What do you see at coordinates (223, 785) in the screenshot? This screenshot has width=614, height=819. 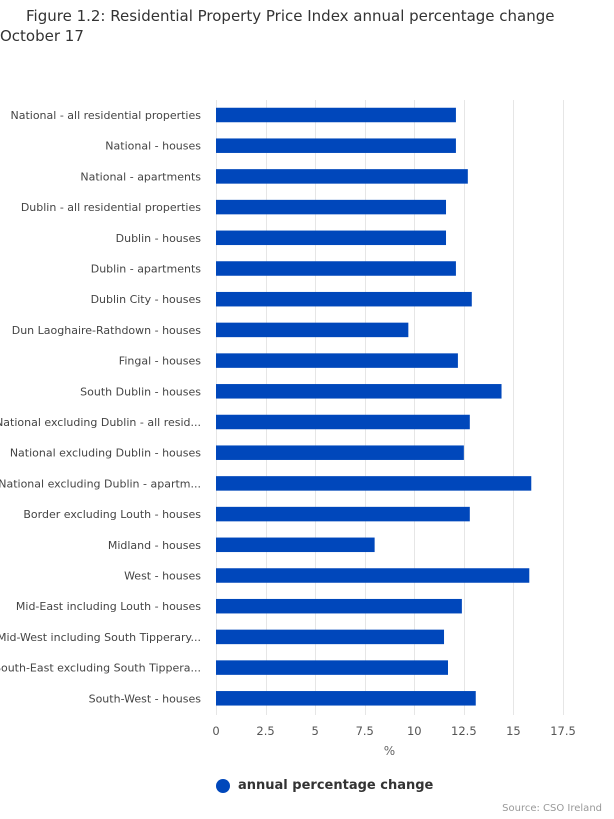 I see `legend-marker` at bounding box center [223, 785].